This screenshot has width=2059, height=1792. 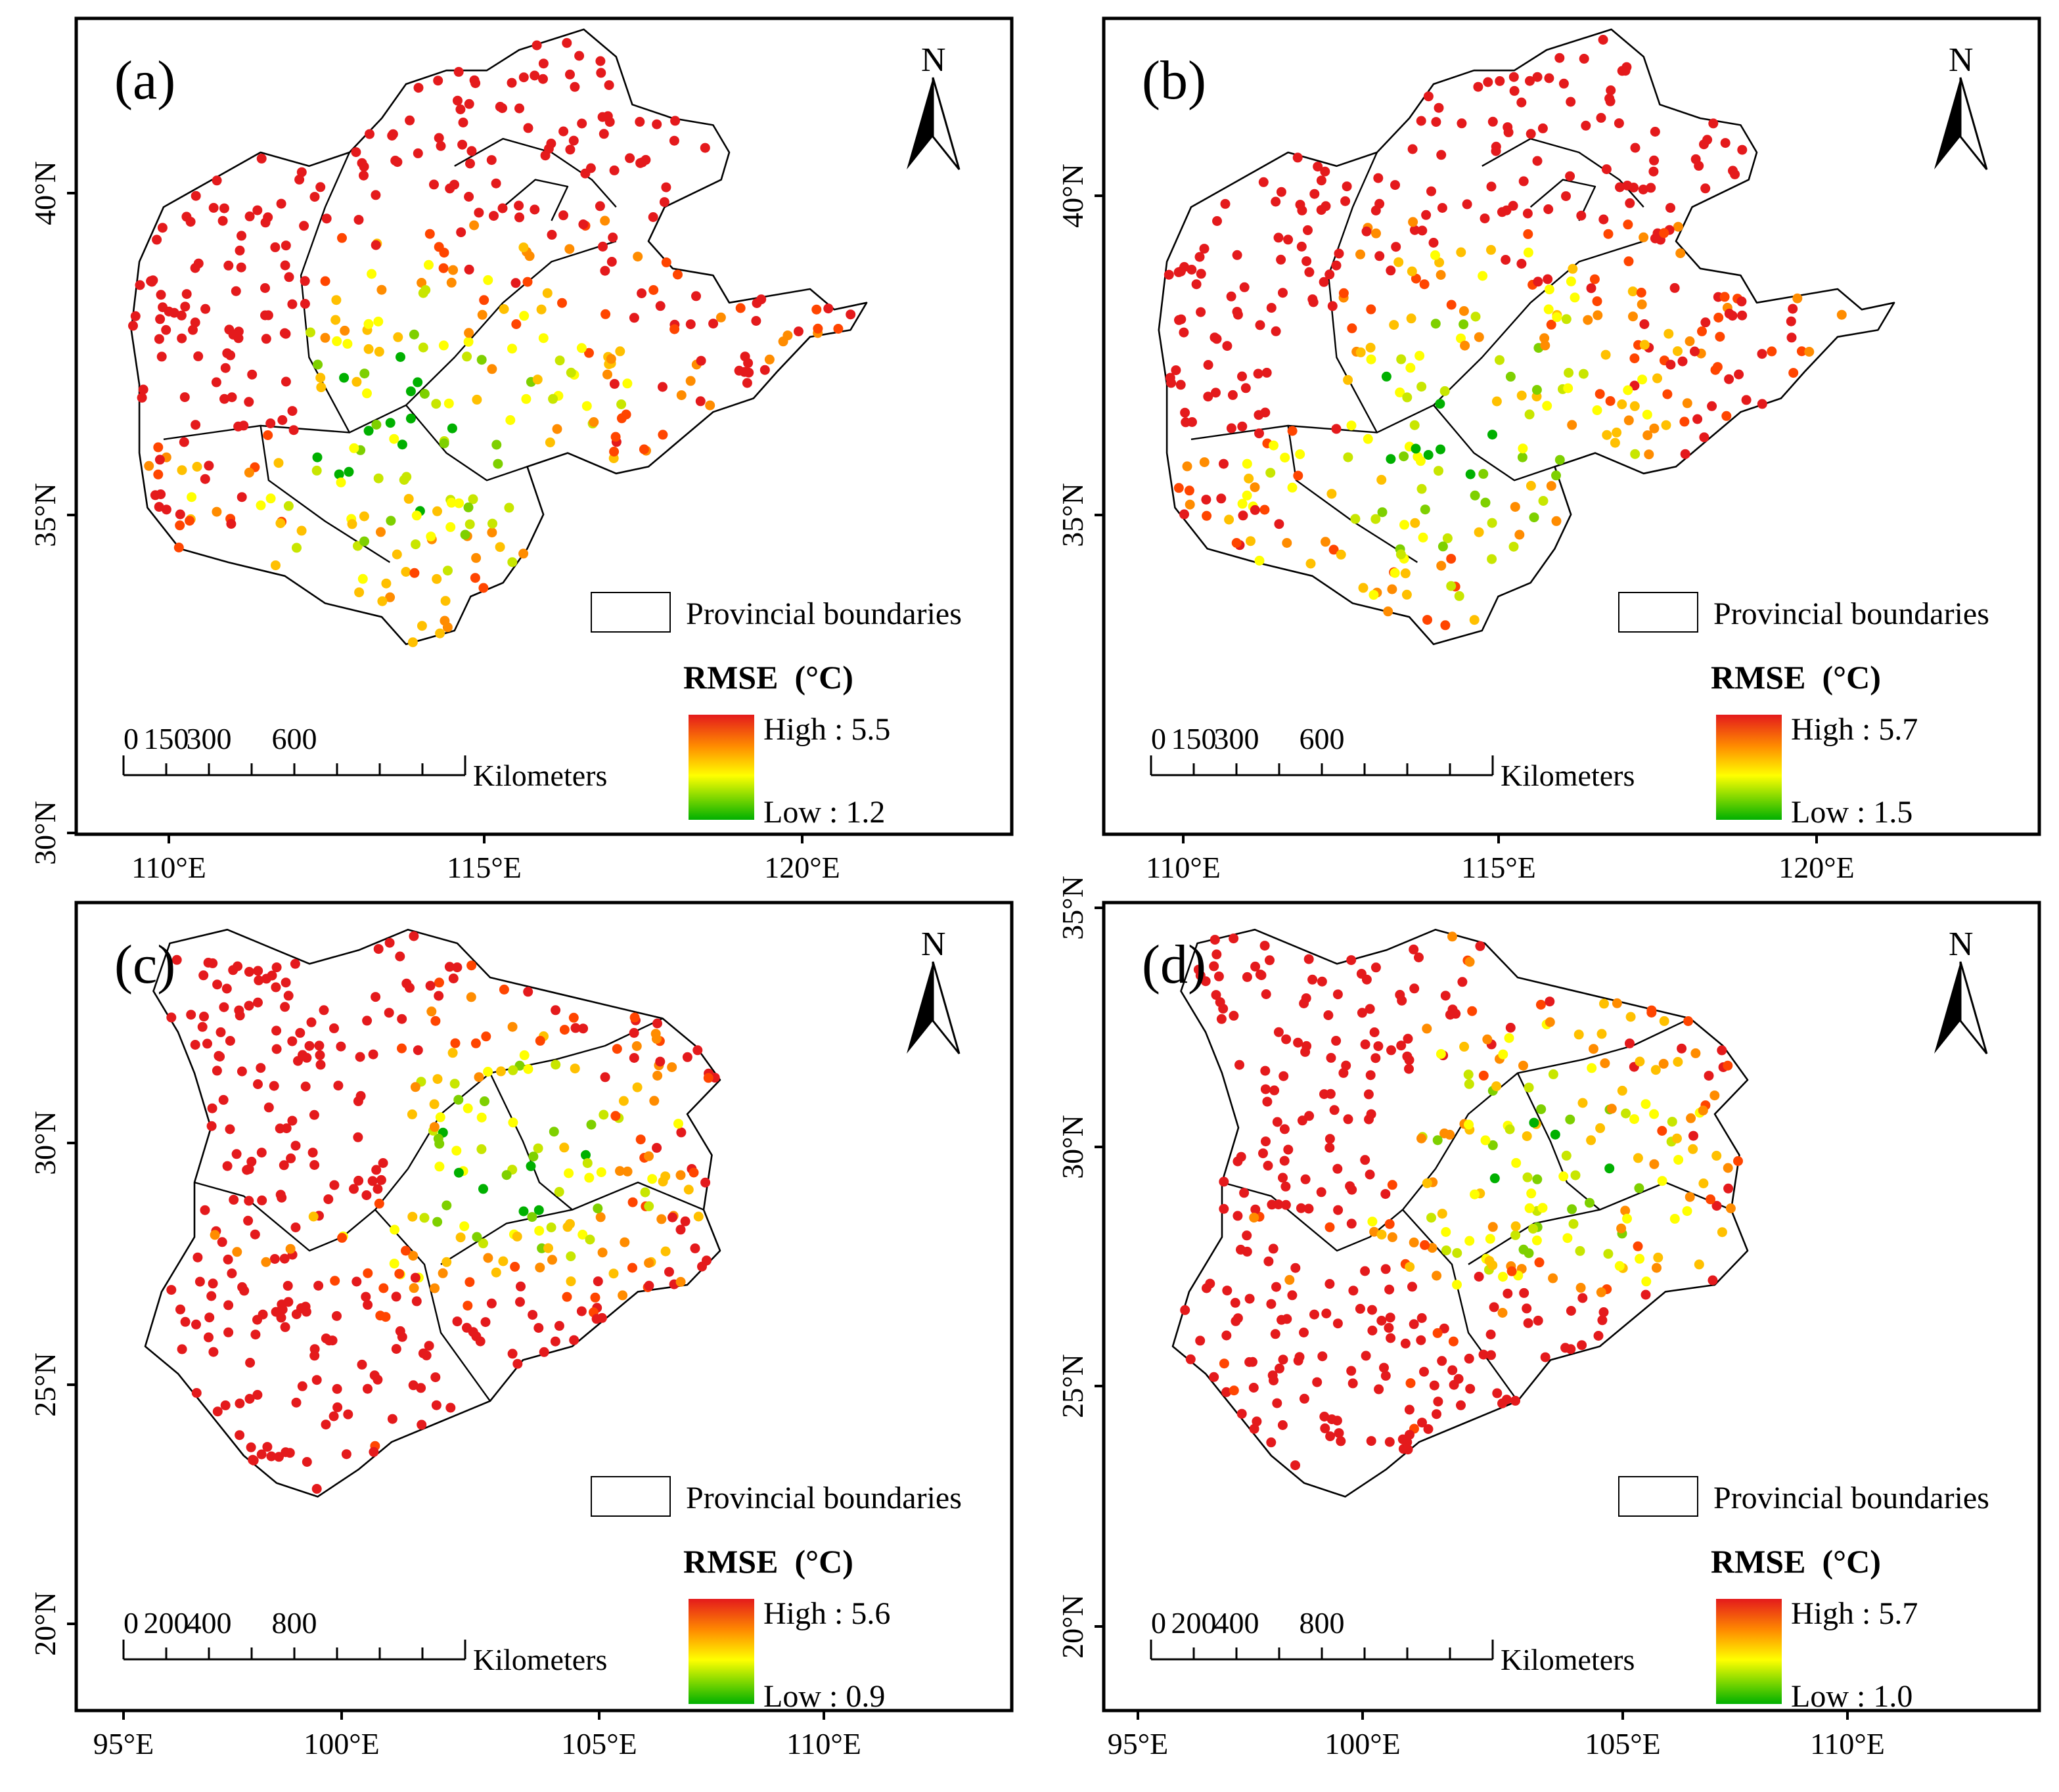 I want to click on lat-tick-label: 40°N, so click(x=1072, y=196).